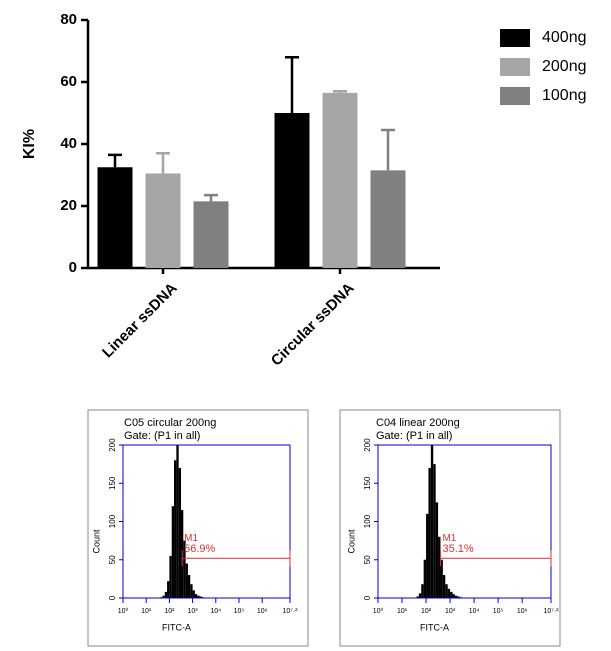 This screenshot has height=651, width=611. I want to click on y-tick-label: 80, so click(68, 19).